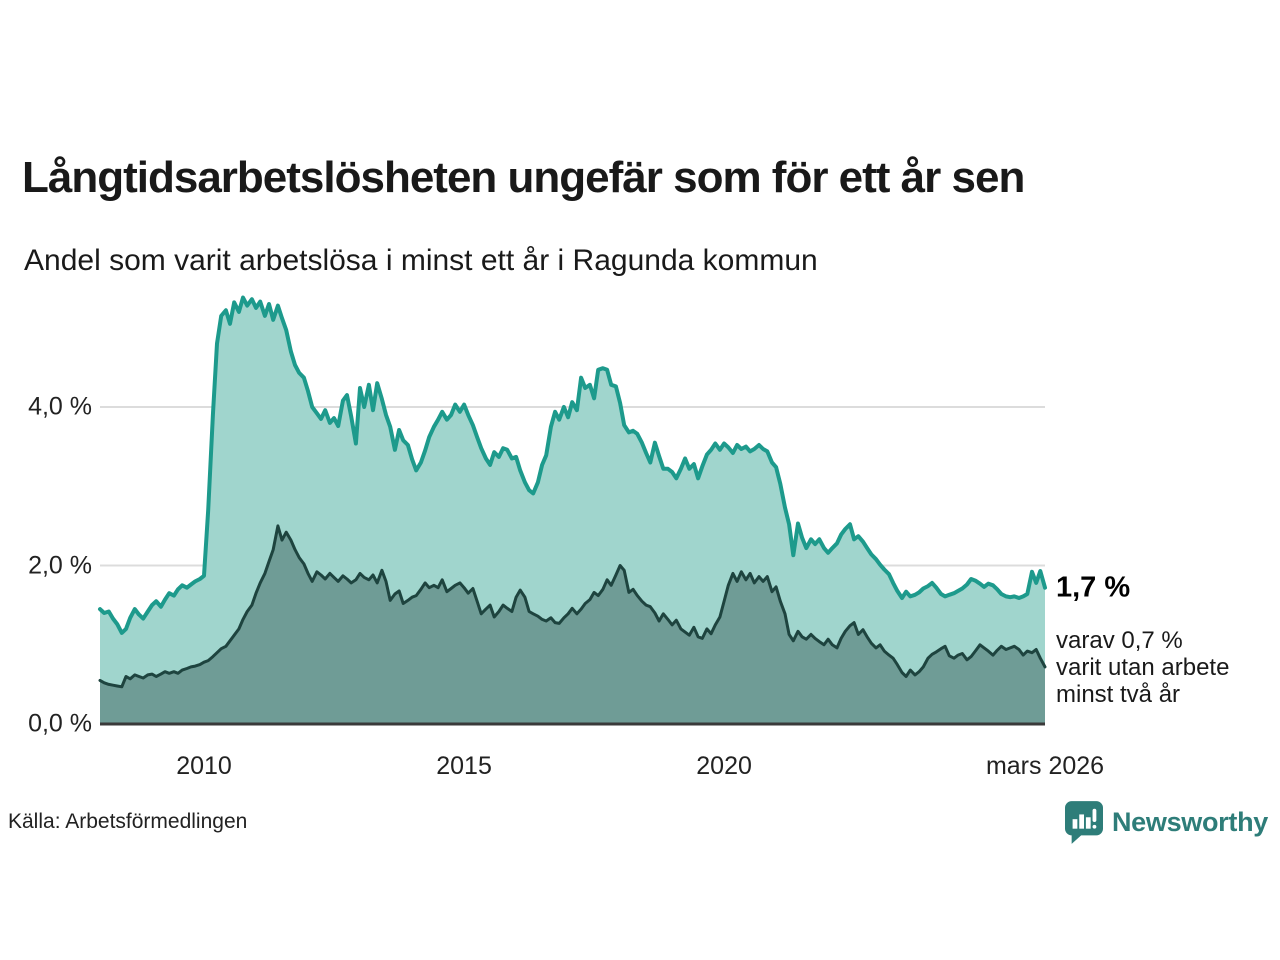 Image resolution: width=1280 pixels, height=960 pixels. I want to click on y-tick-label: 2,0 %, so click(60, 565).